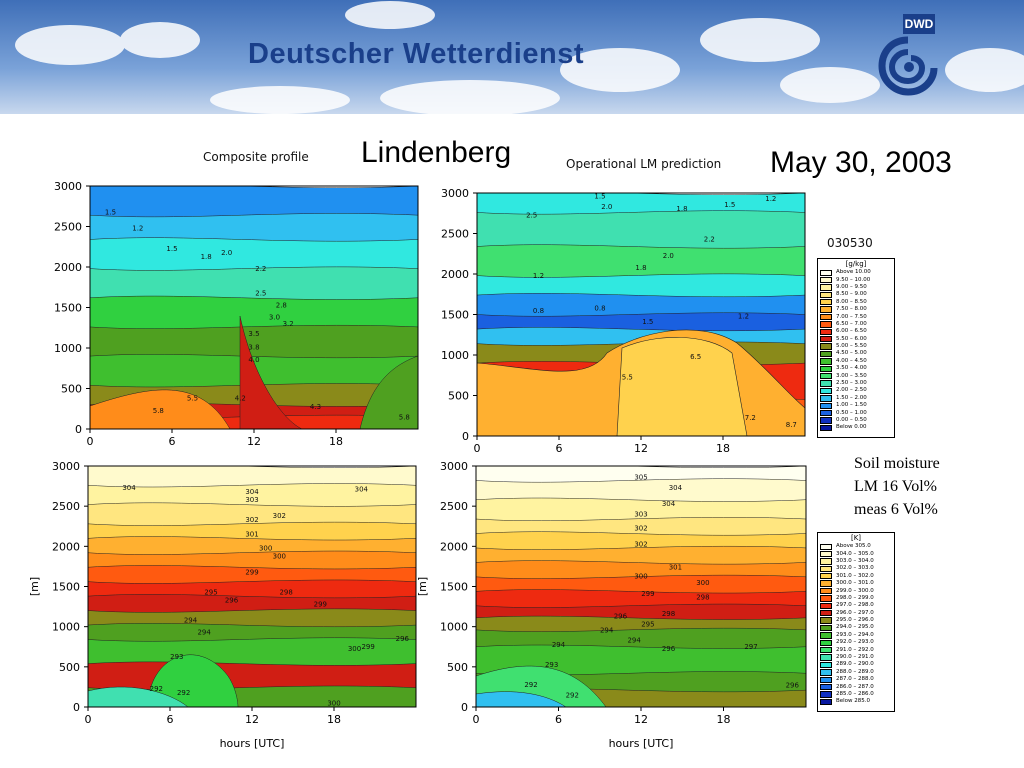  Describe the element at coordinates (791, 425) in the screenshot. I see `contour-label: 8.7` at that location.